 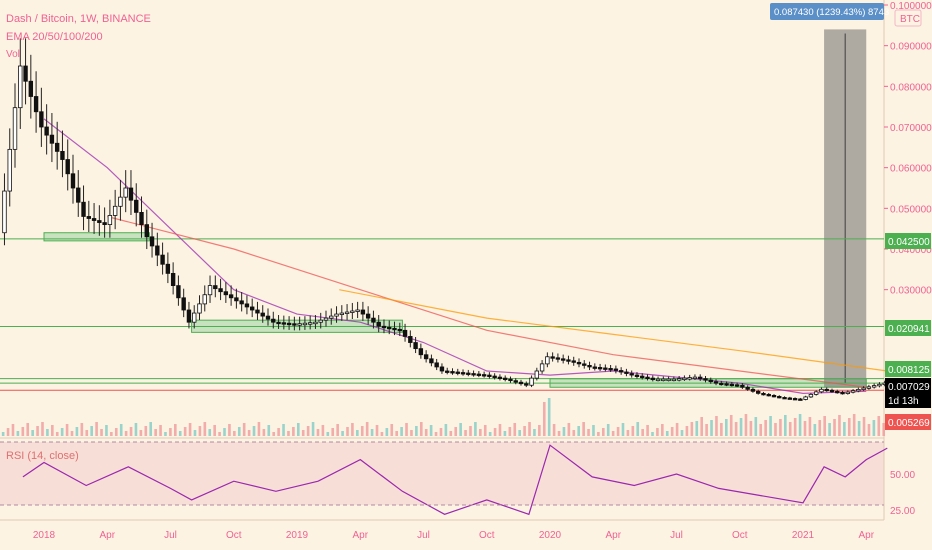 I want to click on price-tick-label: 0.030000, so click(x=911, y=291).